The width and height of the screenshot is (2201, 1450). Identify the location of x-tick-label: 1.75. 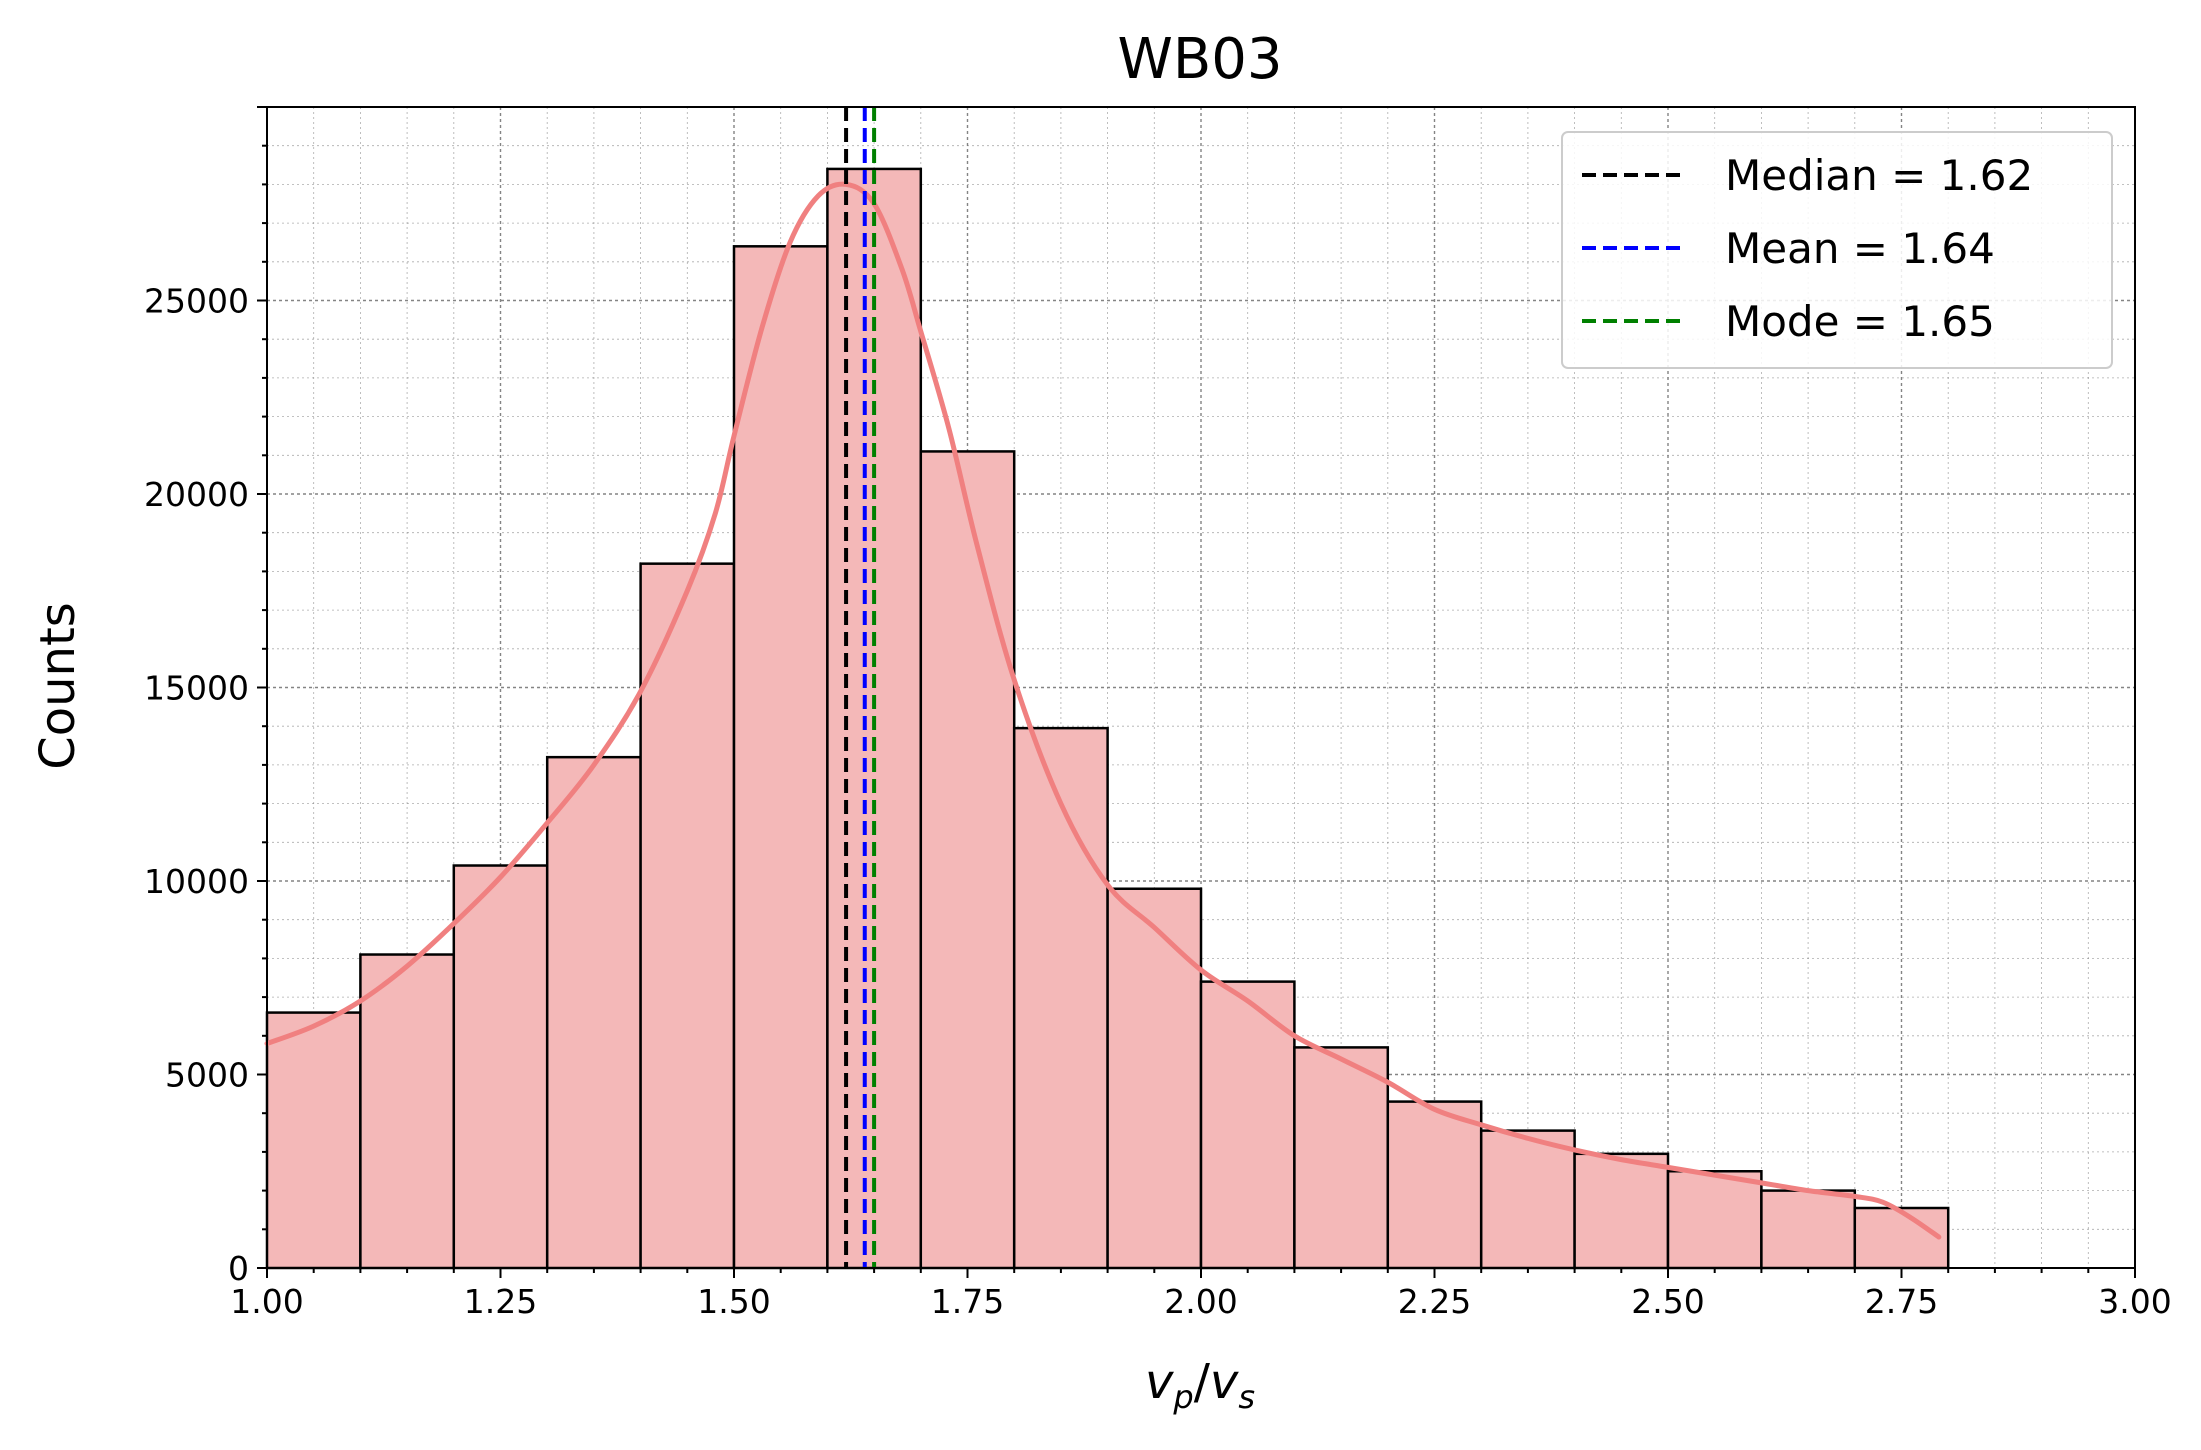
(967, 1301).